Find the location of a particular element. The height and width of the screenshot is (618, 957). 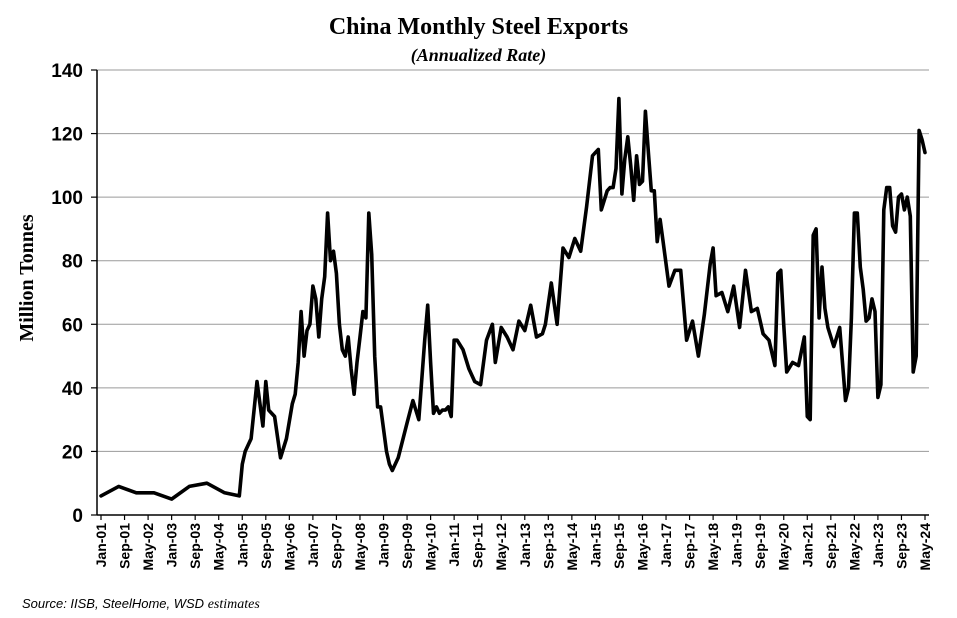

y-tick-label: 40 is located at coordinates (72, 389).